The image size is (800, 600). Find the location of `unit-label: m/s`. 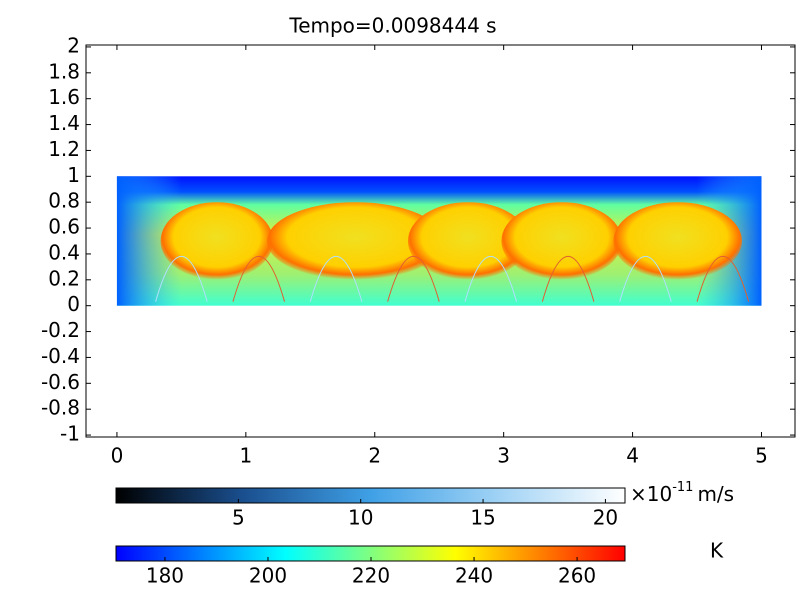

unit-label: m/s is located at coordinates (715, 494).